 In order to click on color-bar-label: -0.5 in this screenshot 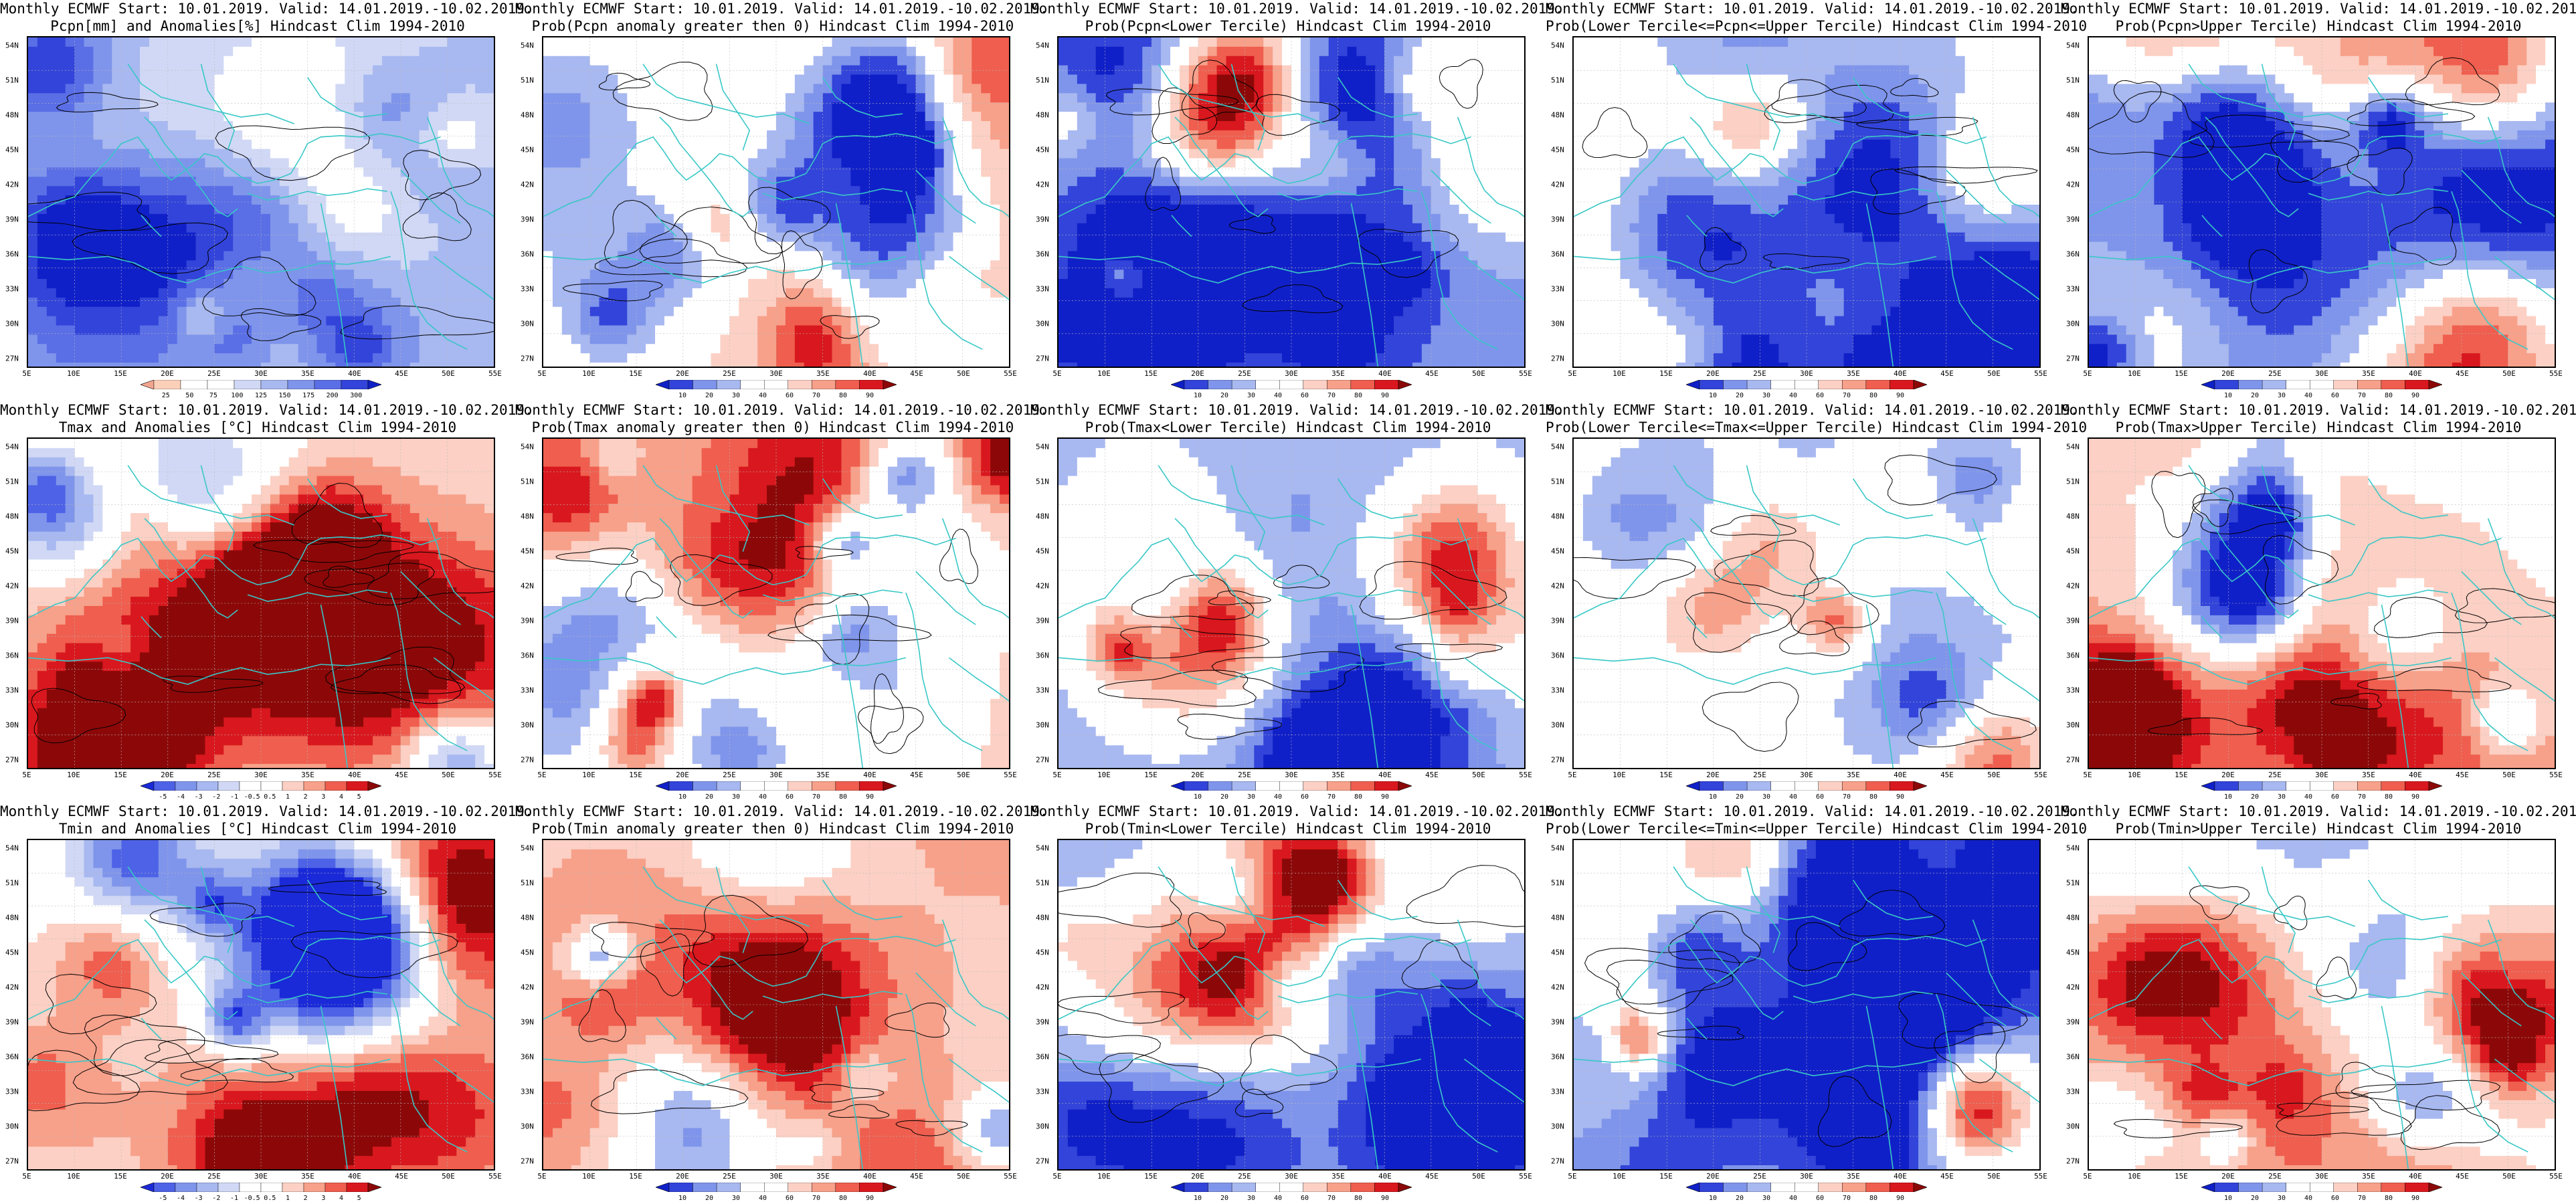, I will do `click(252, 1198)`.